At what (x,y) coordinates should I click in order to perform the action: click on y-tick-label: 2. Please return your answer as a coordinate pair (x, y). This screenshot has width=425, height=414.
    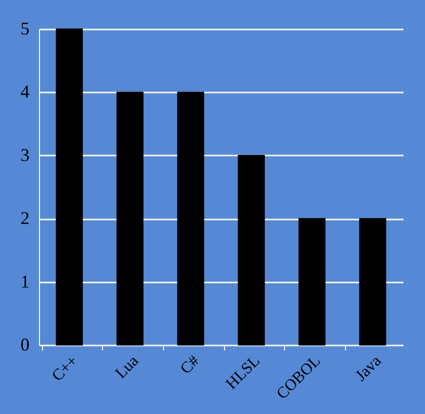
    Looking at the image, I should click on (25, 218).